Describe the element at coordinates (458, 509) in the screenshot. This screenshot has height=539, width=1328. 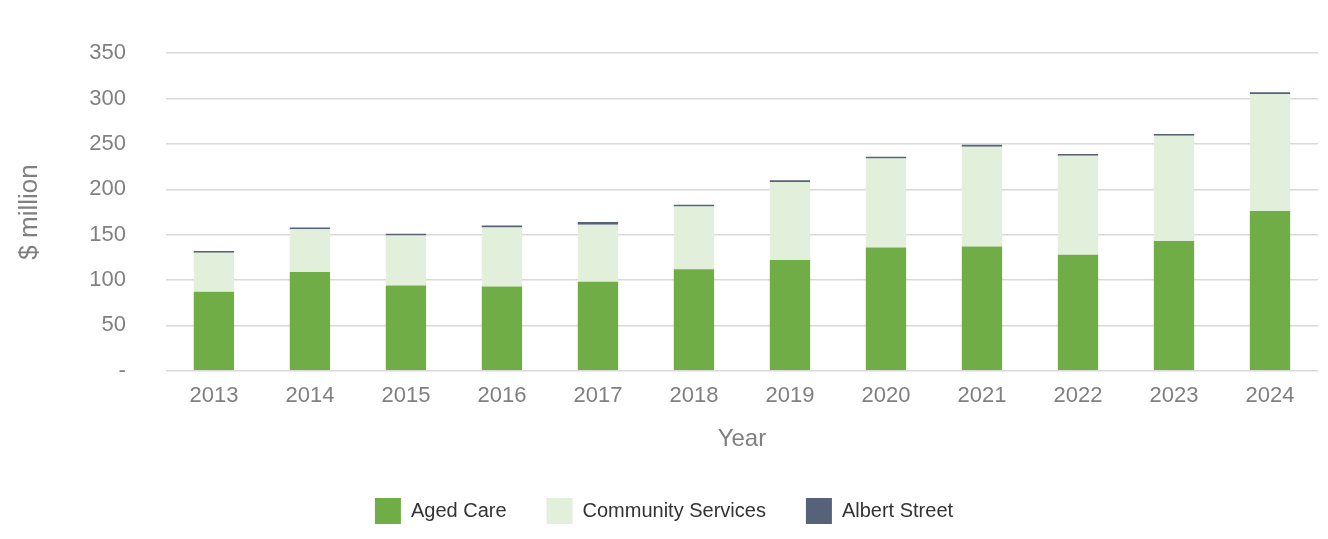
I see `legend-label: Aged Care` at that location.